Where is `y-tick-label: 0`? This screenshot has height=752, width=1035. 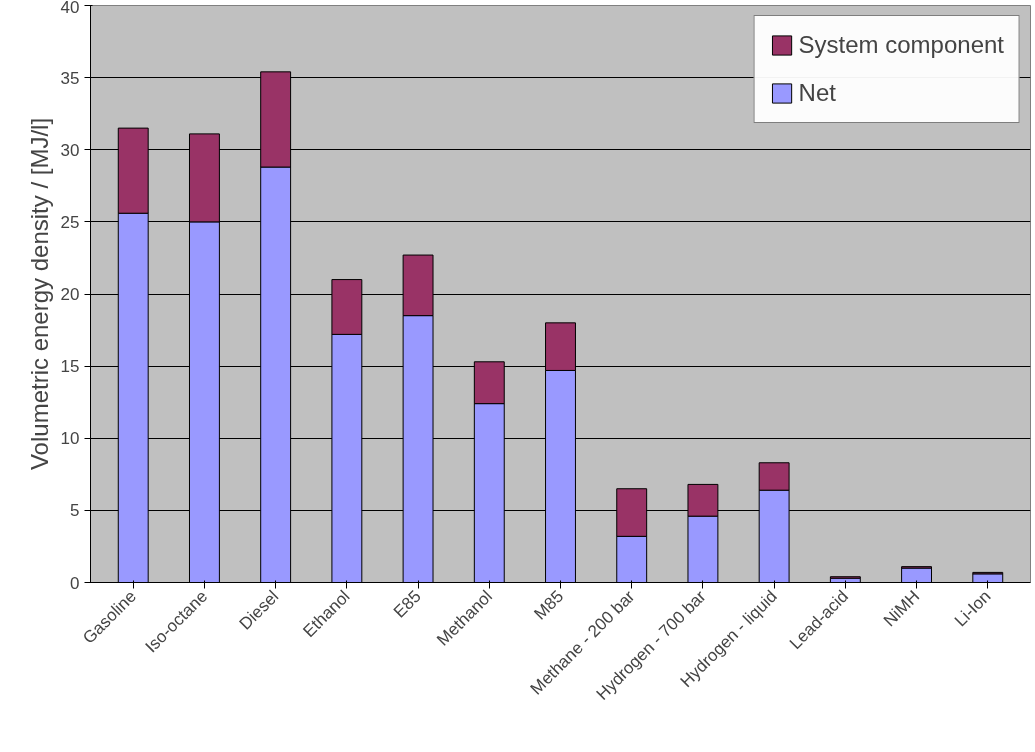
y-tick-label: 0 is located at coordinates (75, 583).